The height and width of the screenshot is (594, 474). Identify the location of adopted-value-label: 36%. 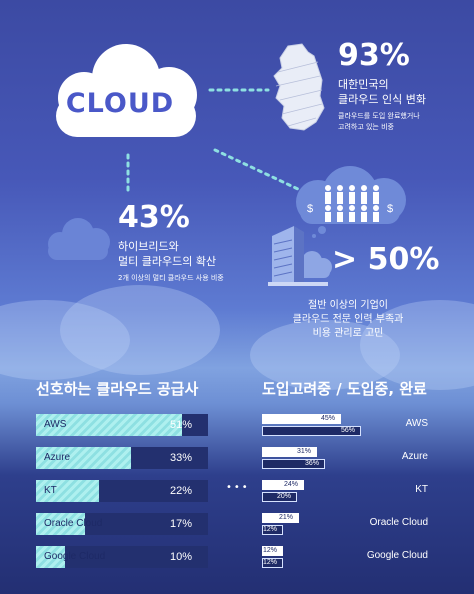
(312, 463).